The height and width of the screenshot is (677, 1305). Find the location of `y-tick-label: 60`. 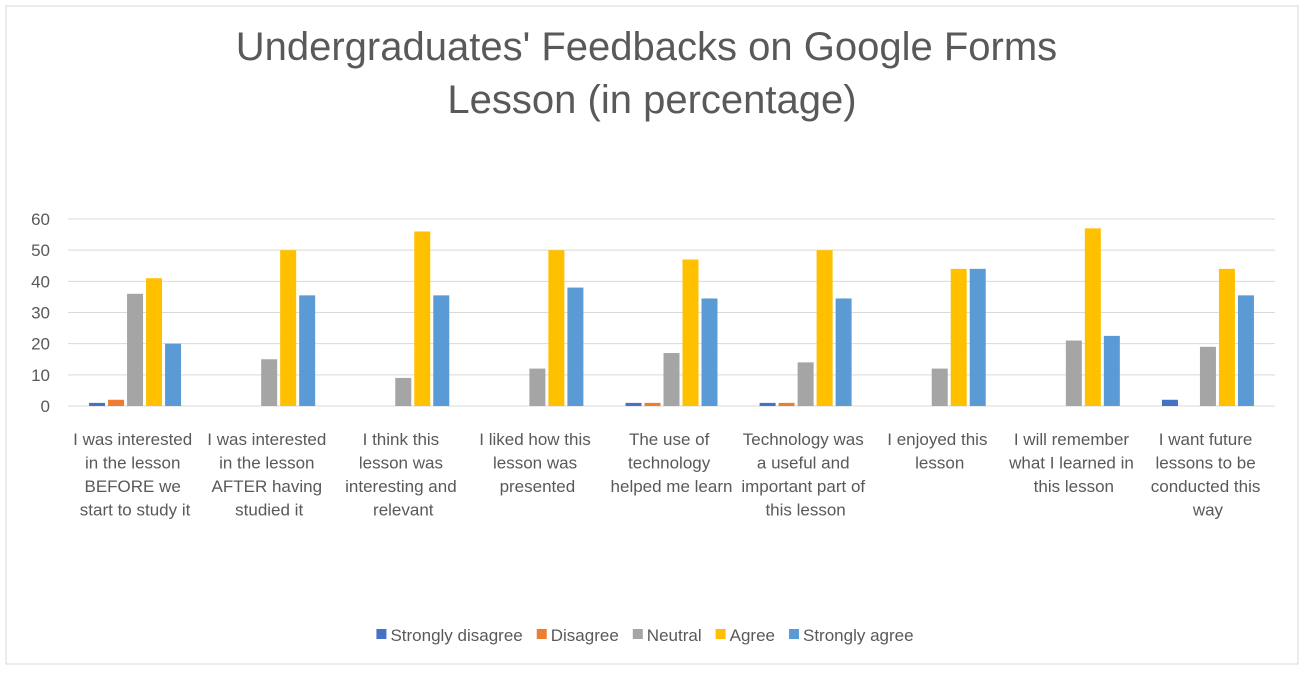

y-tick-label: 60 is located at coordinates (40, 219).